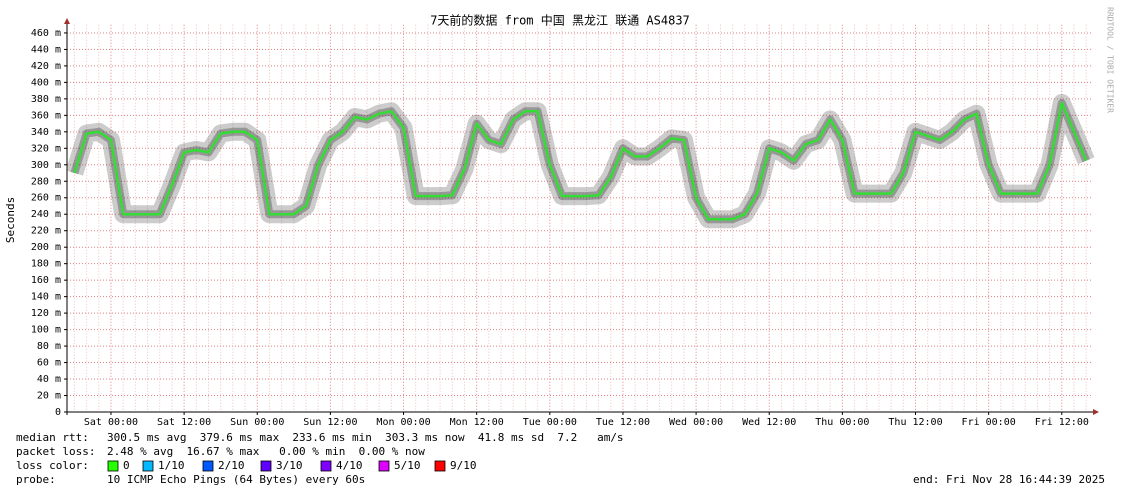 The width and height of the screenshot is (1121, 494). I want to click on y-tick-label: 100 m, so click(46, 330).